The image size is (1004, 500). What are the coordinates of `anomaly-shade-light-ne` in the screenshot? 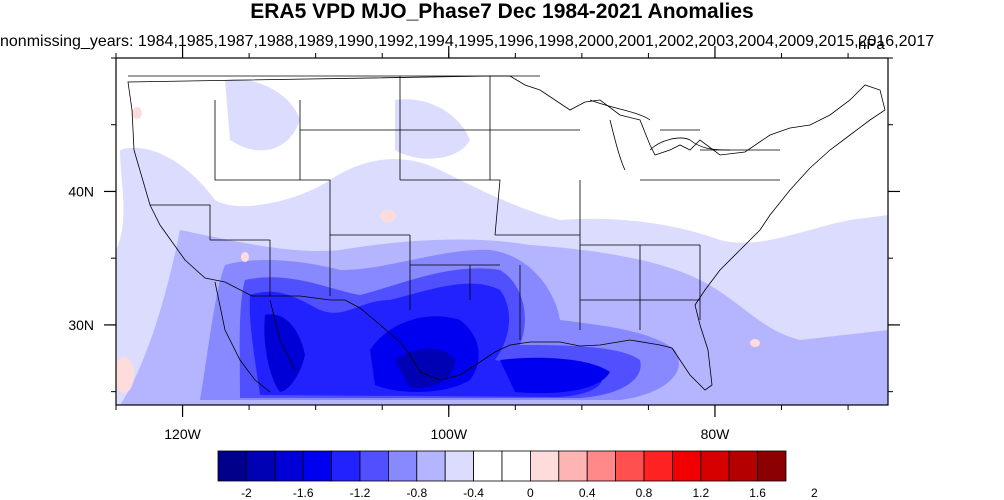 It's located at (262, 115).